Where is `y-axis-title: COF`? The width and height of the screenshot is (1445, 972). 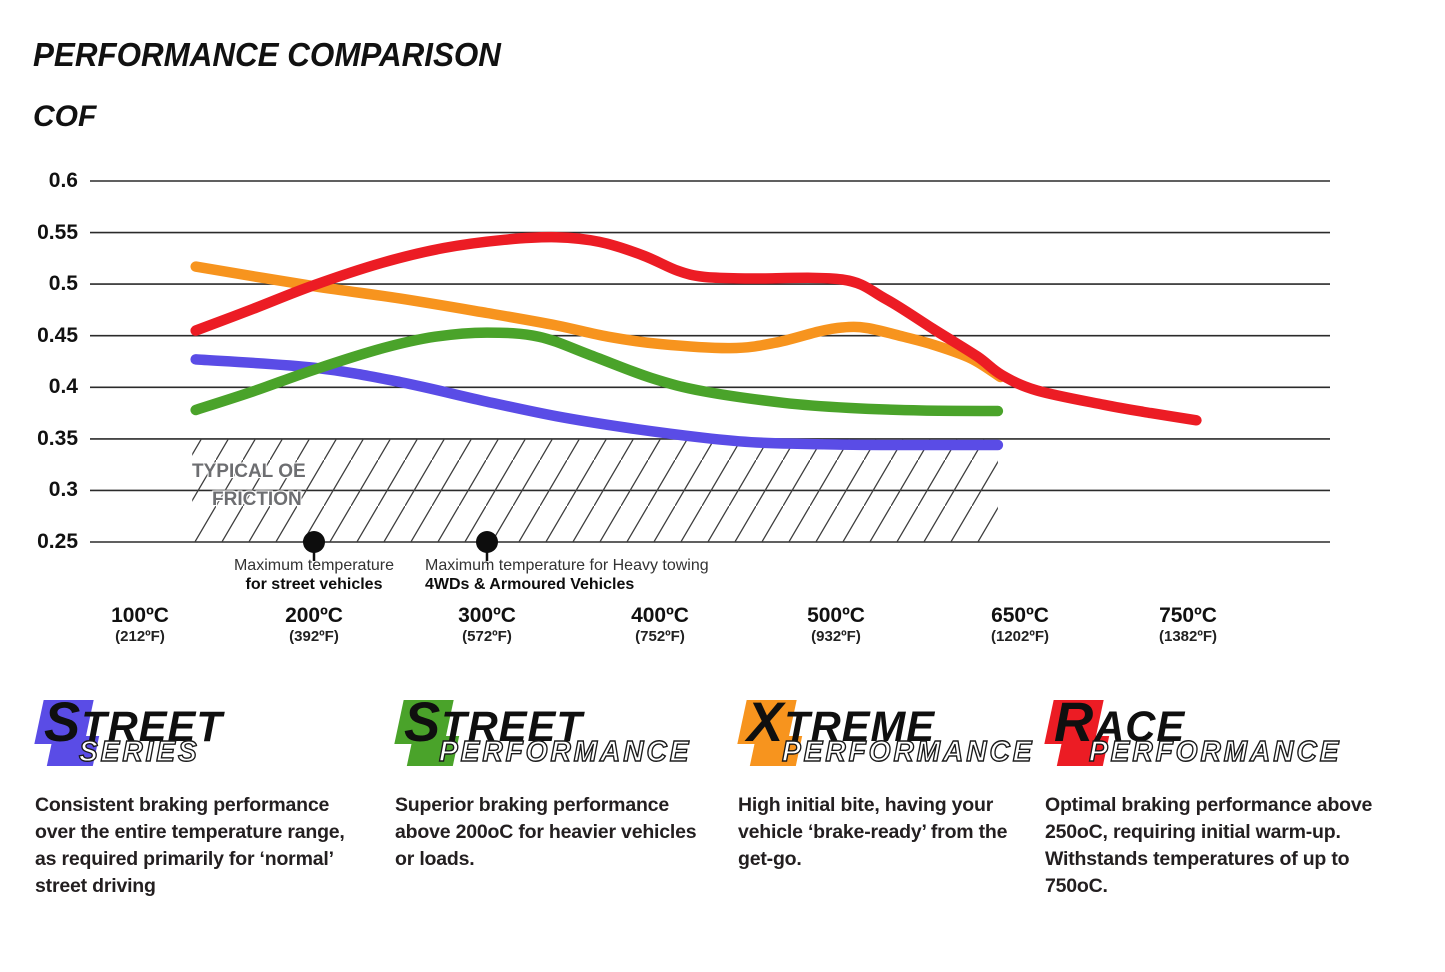
y-axis-title: COF is located at coordinates (65, 116).